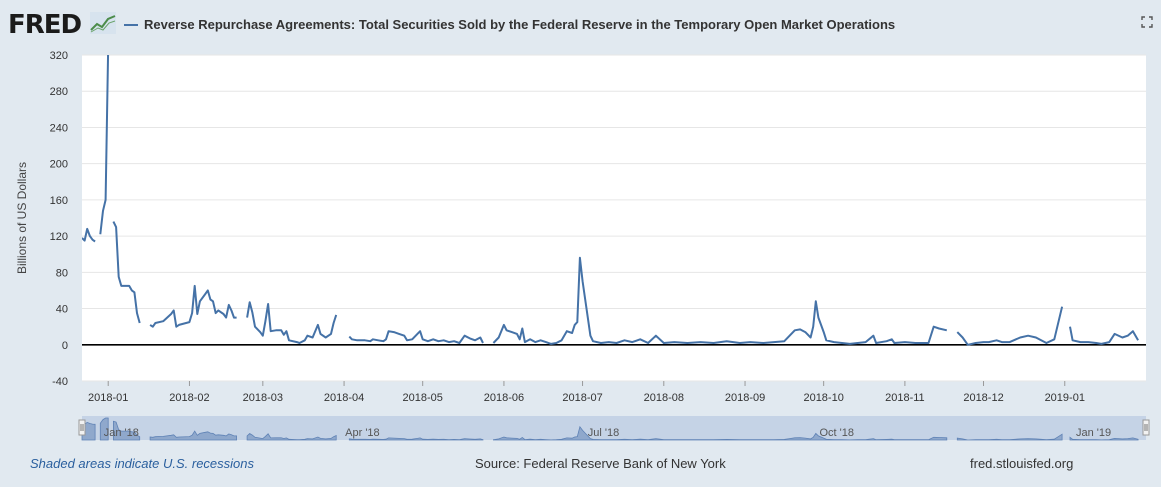 The image size is (1161, 487). What do you see at coordinates (59, 56) in the screenshot?
I see `y-tick-label: 320` at bounding box center [59, 56].